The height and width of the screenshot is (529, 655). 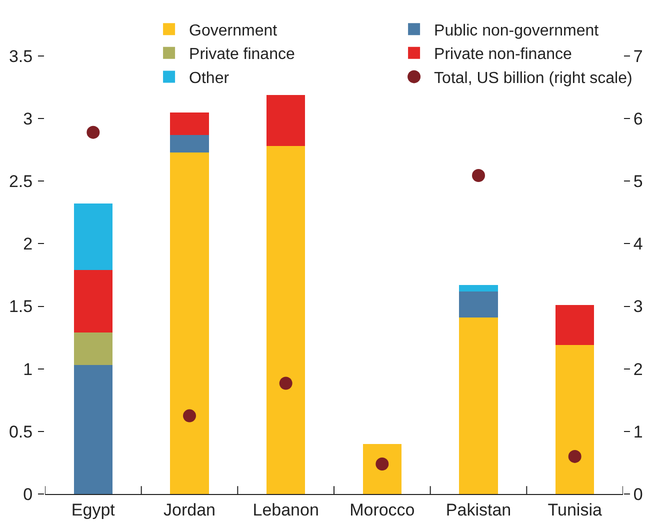 I want to click on x-tick-label: Pakistan, so click(x=479, y=510).